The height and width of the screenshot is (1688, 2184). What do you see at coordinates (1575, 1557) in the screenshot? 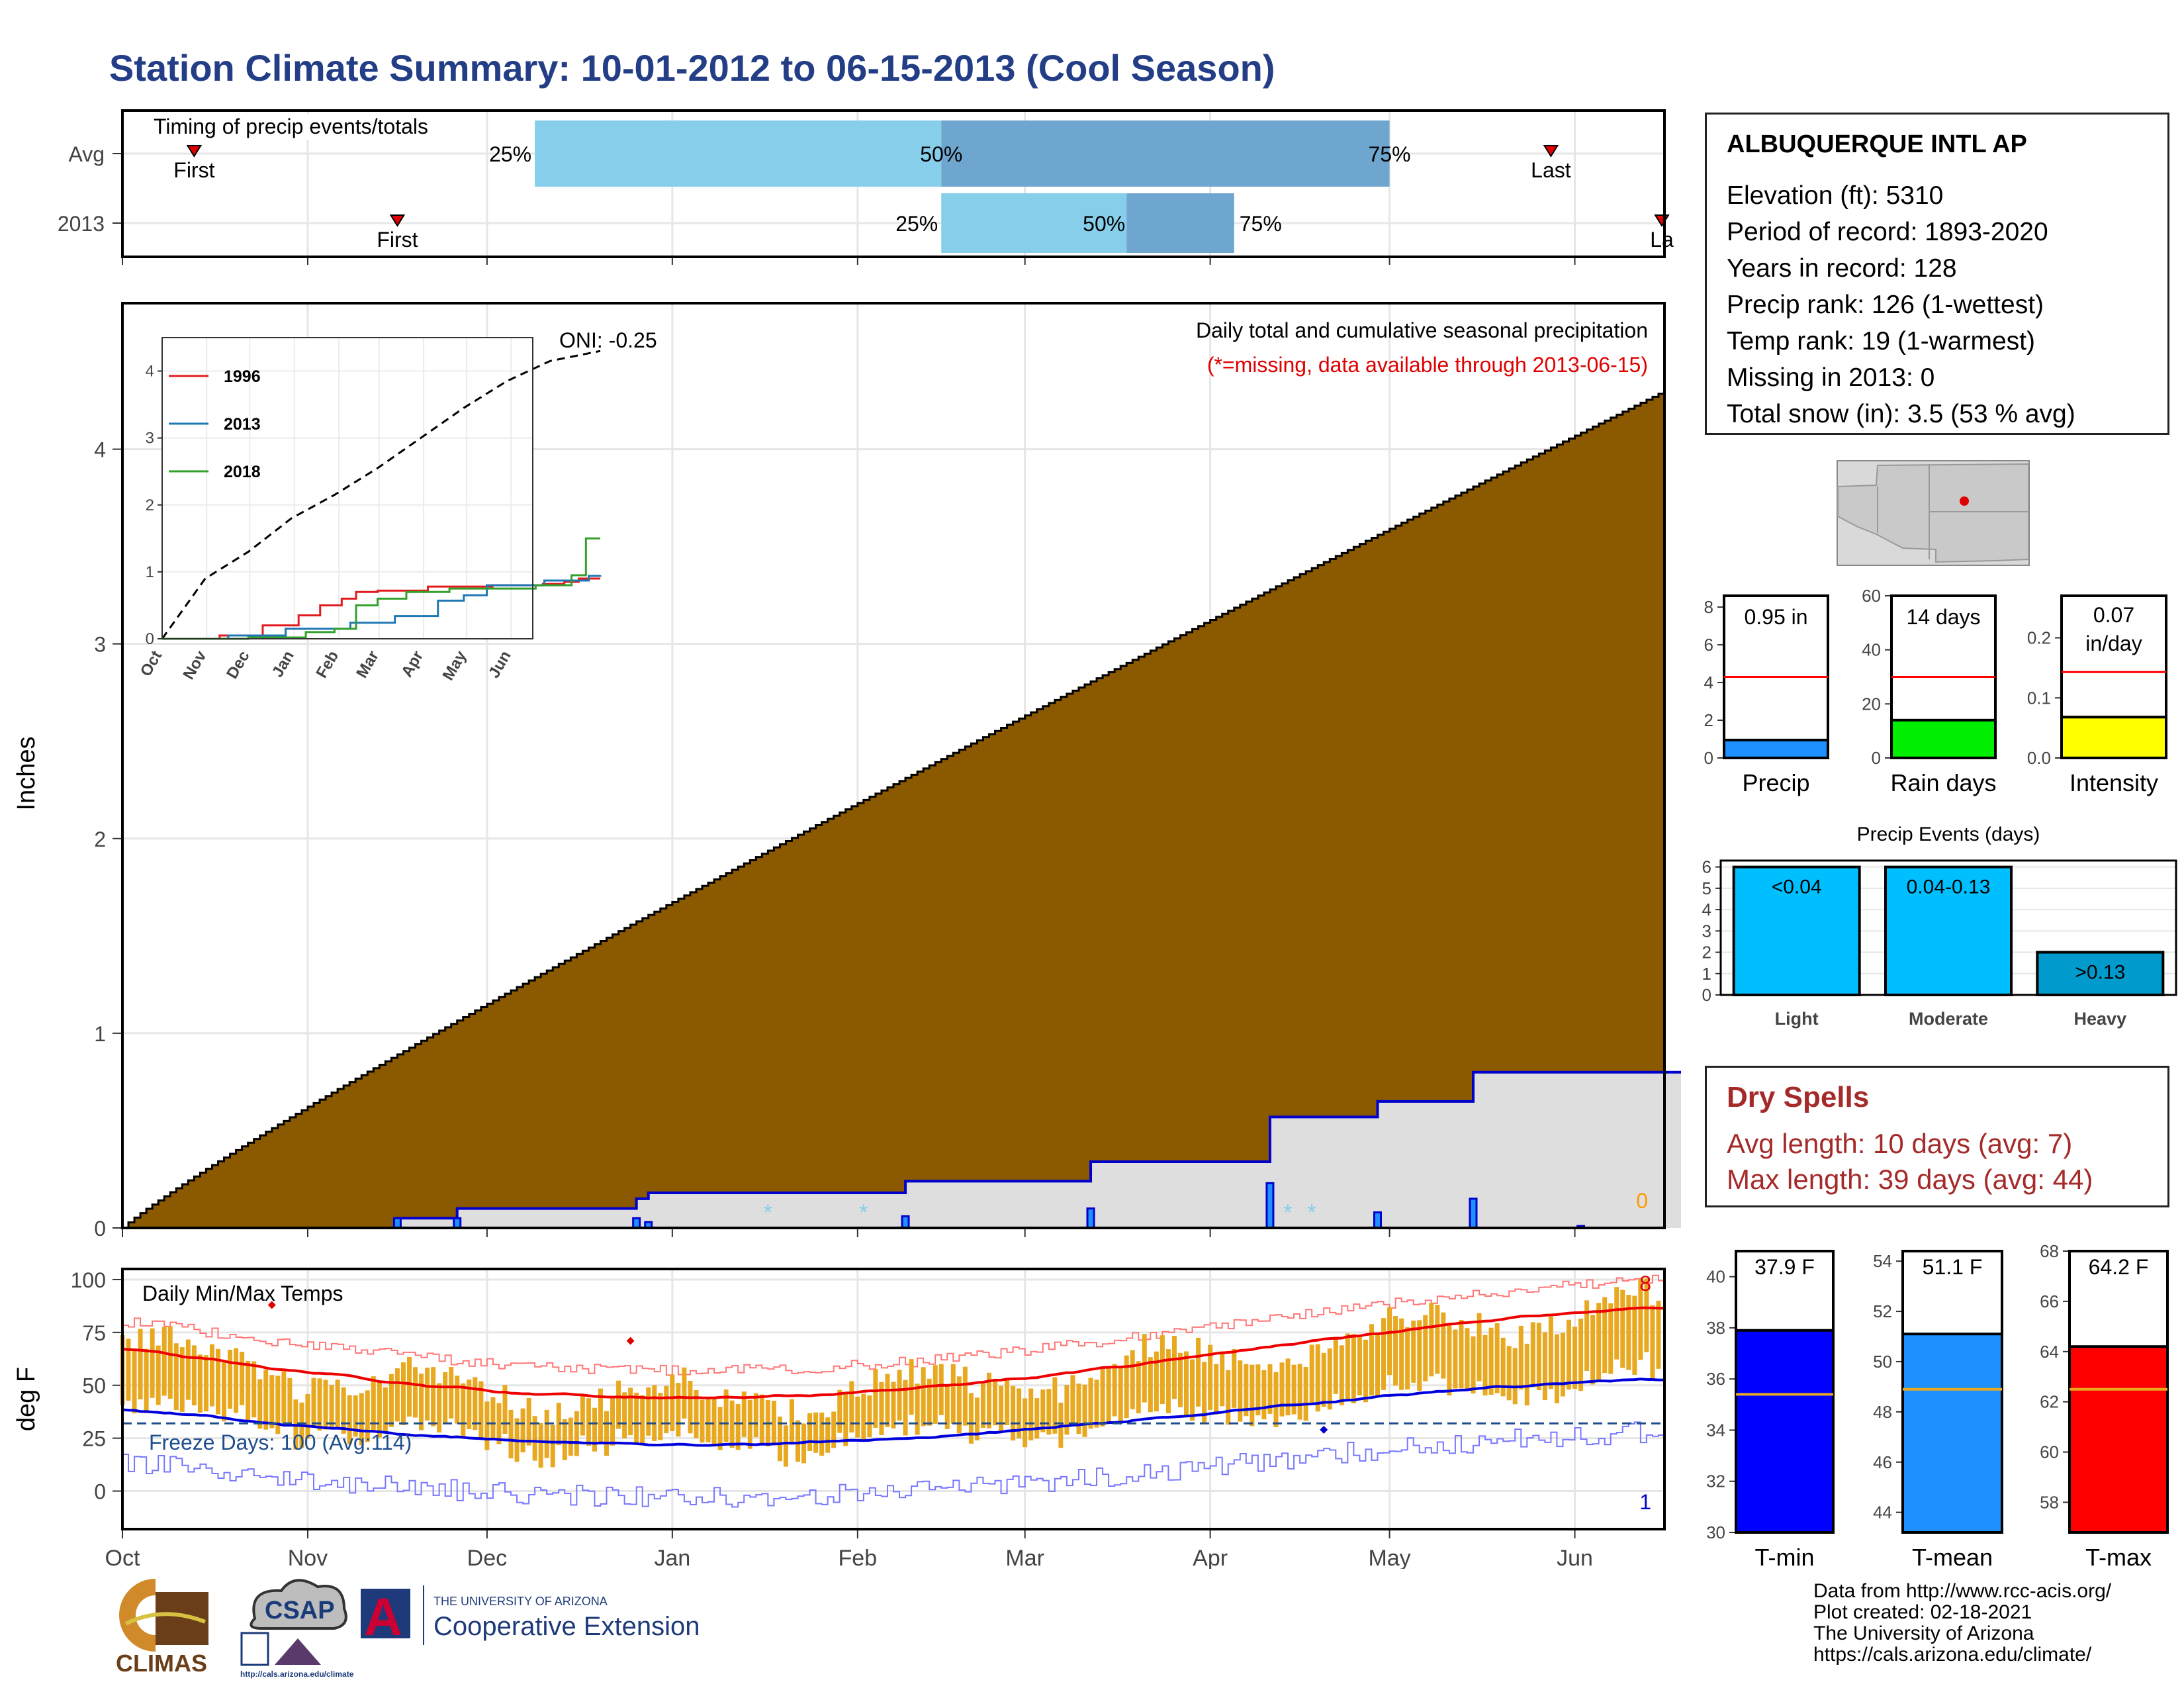
I see `month-label: Jun` at bounding box center [1575, 1557].